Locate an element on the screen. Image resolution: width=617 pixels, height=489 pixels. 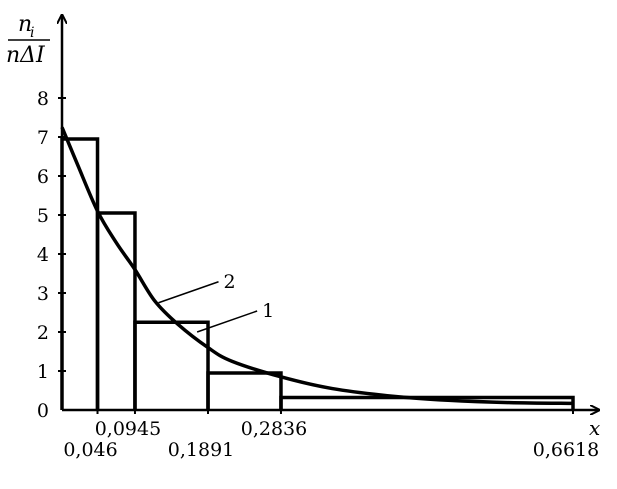
y-axis-label-denominator: nΔI is located at coordinates (26, 55).